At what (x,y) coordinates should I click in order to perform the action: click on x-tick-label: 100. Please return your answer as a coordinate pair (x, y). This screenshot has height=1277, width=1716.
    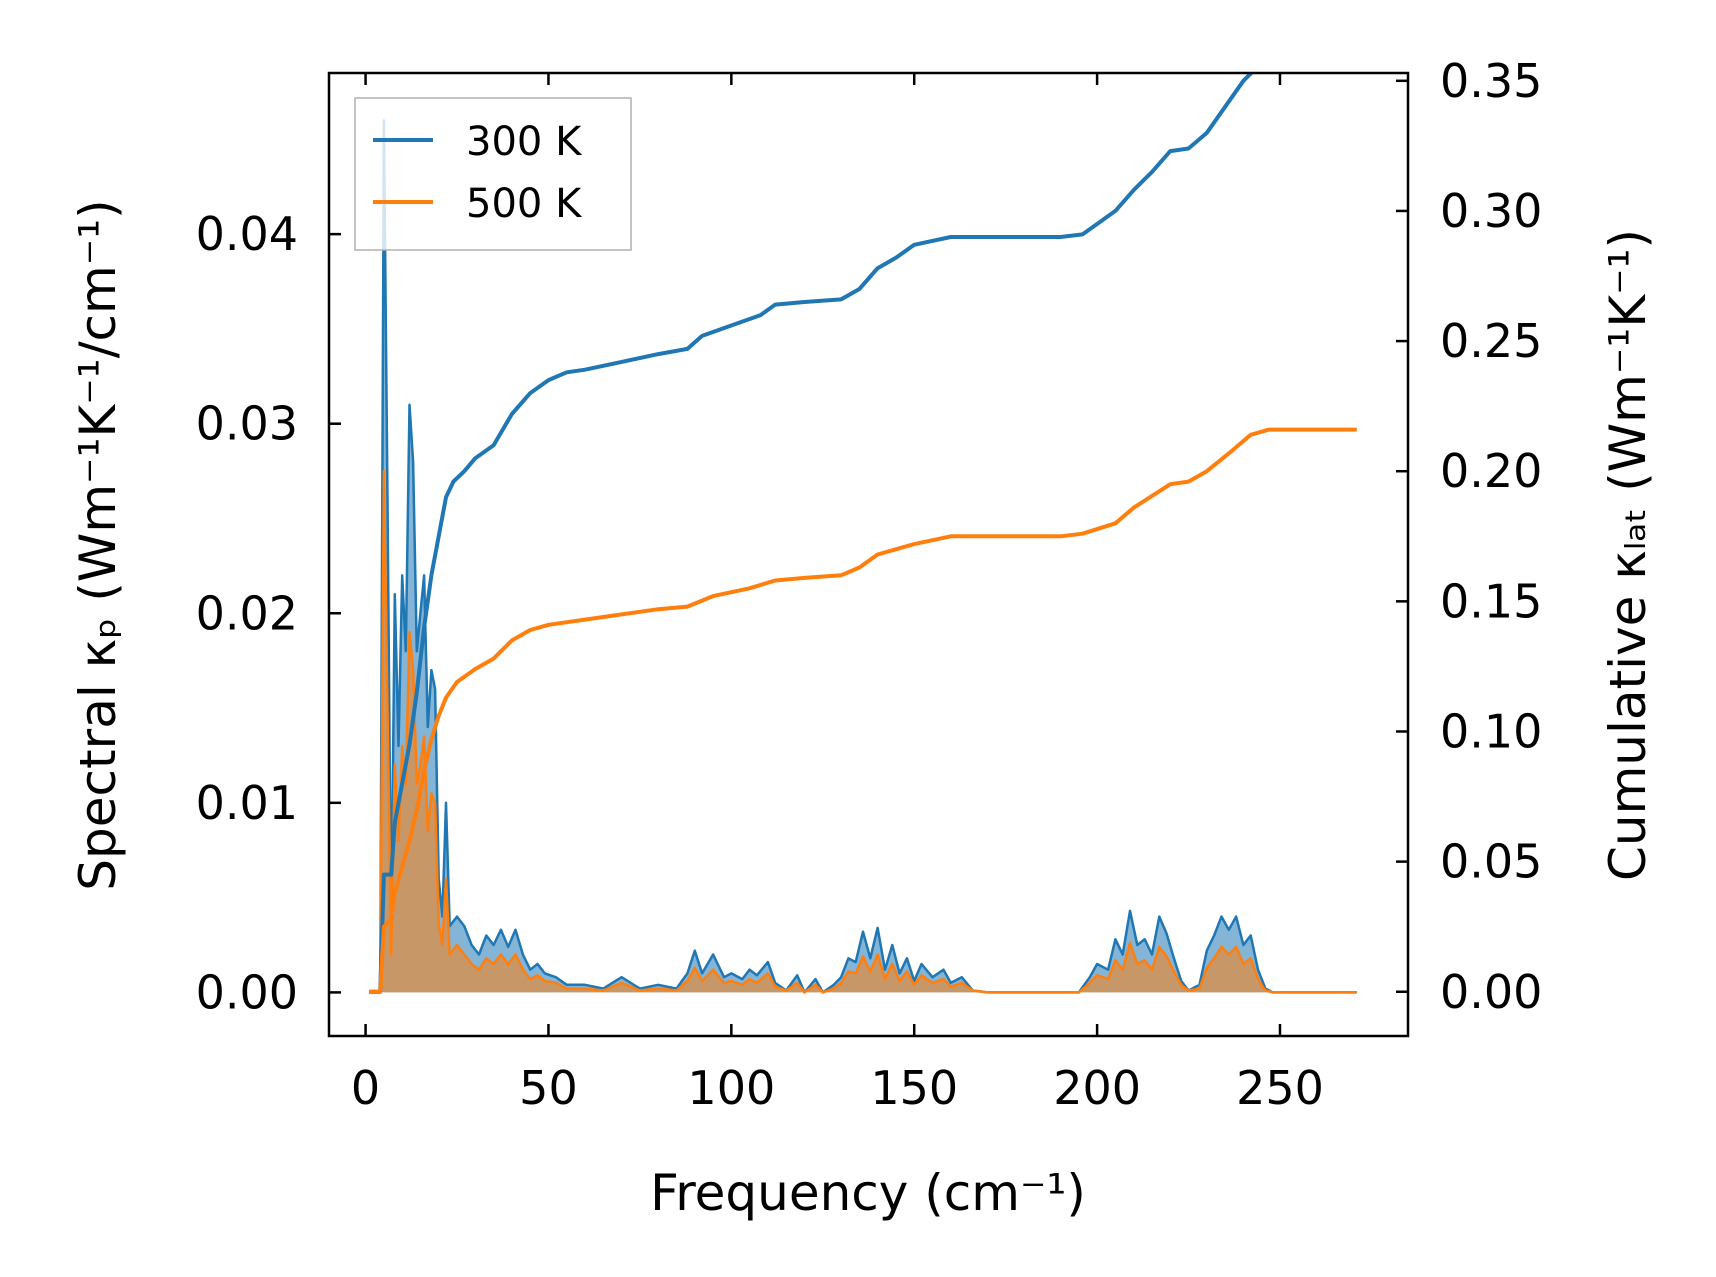
    Looking at the image, I should click on (731, 1088).